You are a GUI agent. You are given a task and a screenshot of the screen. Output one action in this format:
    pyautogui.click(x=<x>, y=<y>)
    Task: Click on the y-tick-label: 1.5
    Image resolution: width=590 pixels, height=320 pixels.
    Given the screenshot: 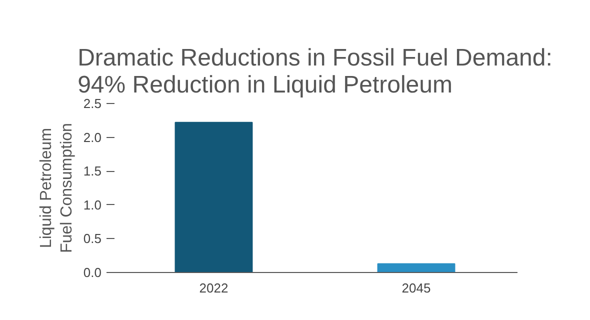 What is the action you would take?
    pyautogui.click(x=92, y=171)
    